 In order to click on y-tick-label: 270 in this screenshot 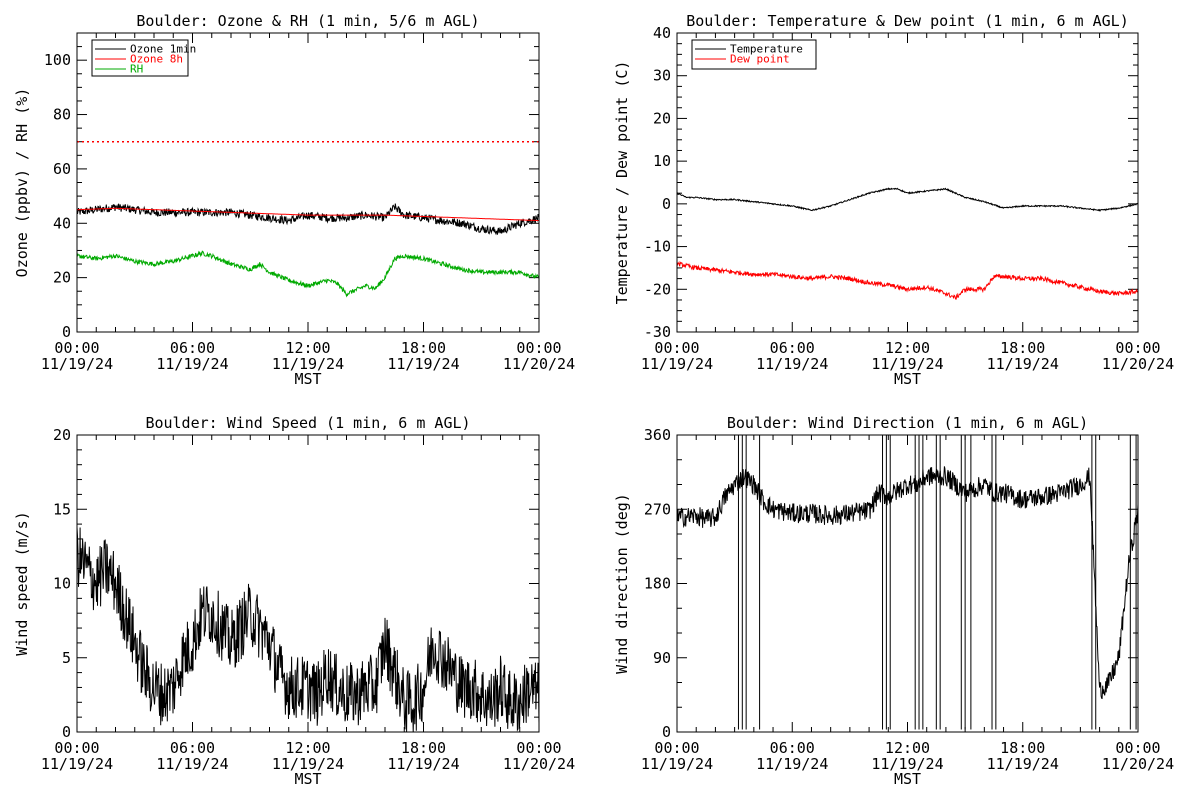, I will do `click(657, 509)`.